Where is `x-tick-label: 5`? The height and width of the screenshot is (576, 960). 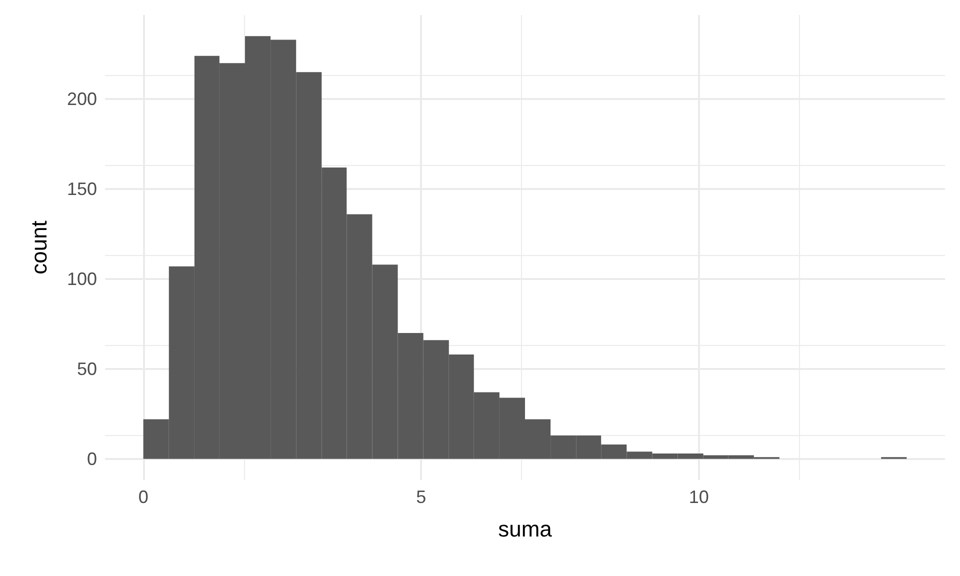 x-tick-label: 5 is located at coordinates (421, 497).